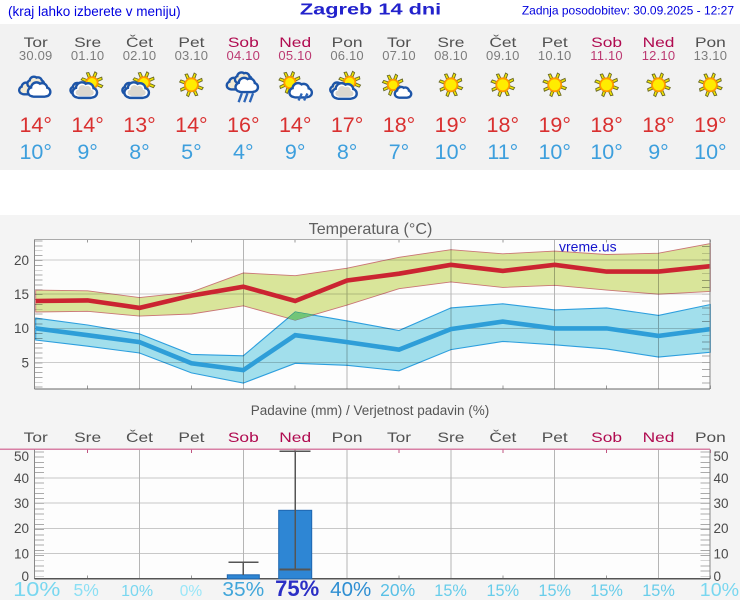  Describe the element at coordinates (192, 55) in the screenshot. I see `svg-text: 03.10` at that location.